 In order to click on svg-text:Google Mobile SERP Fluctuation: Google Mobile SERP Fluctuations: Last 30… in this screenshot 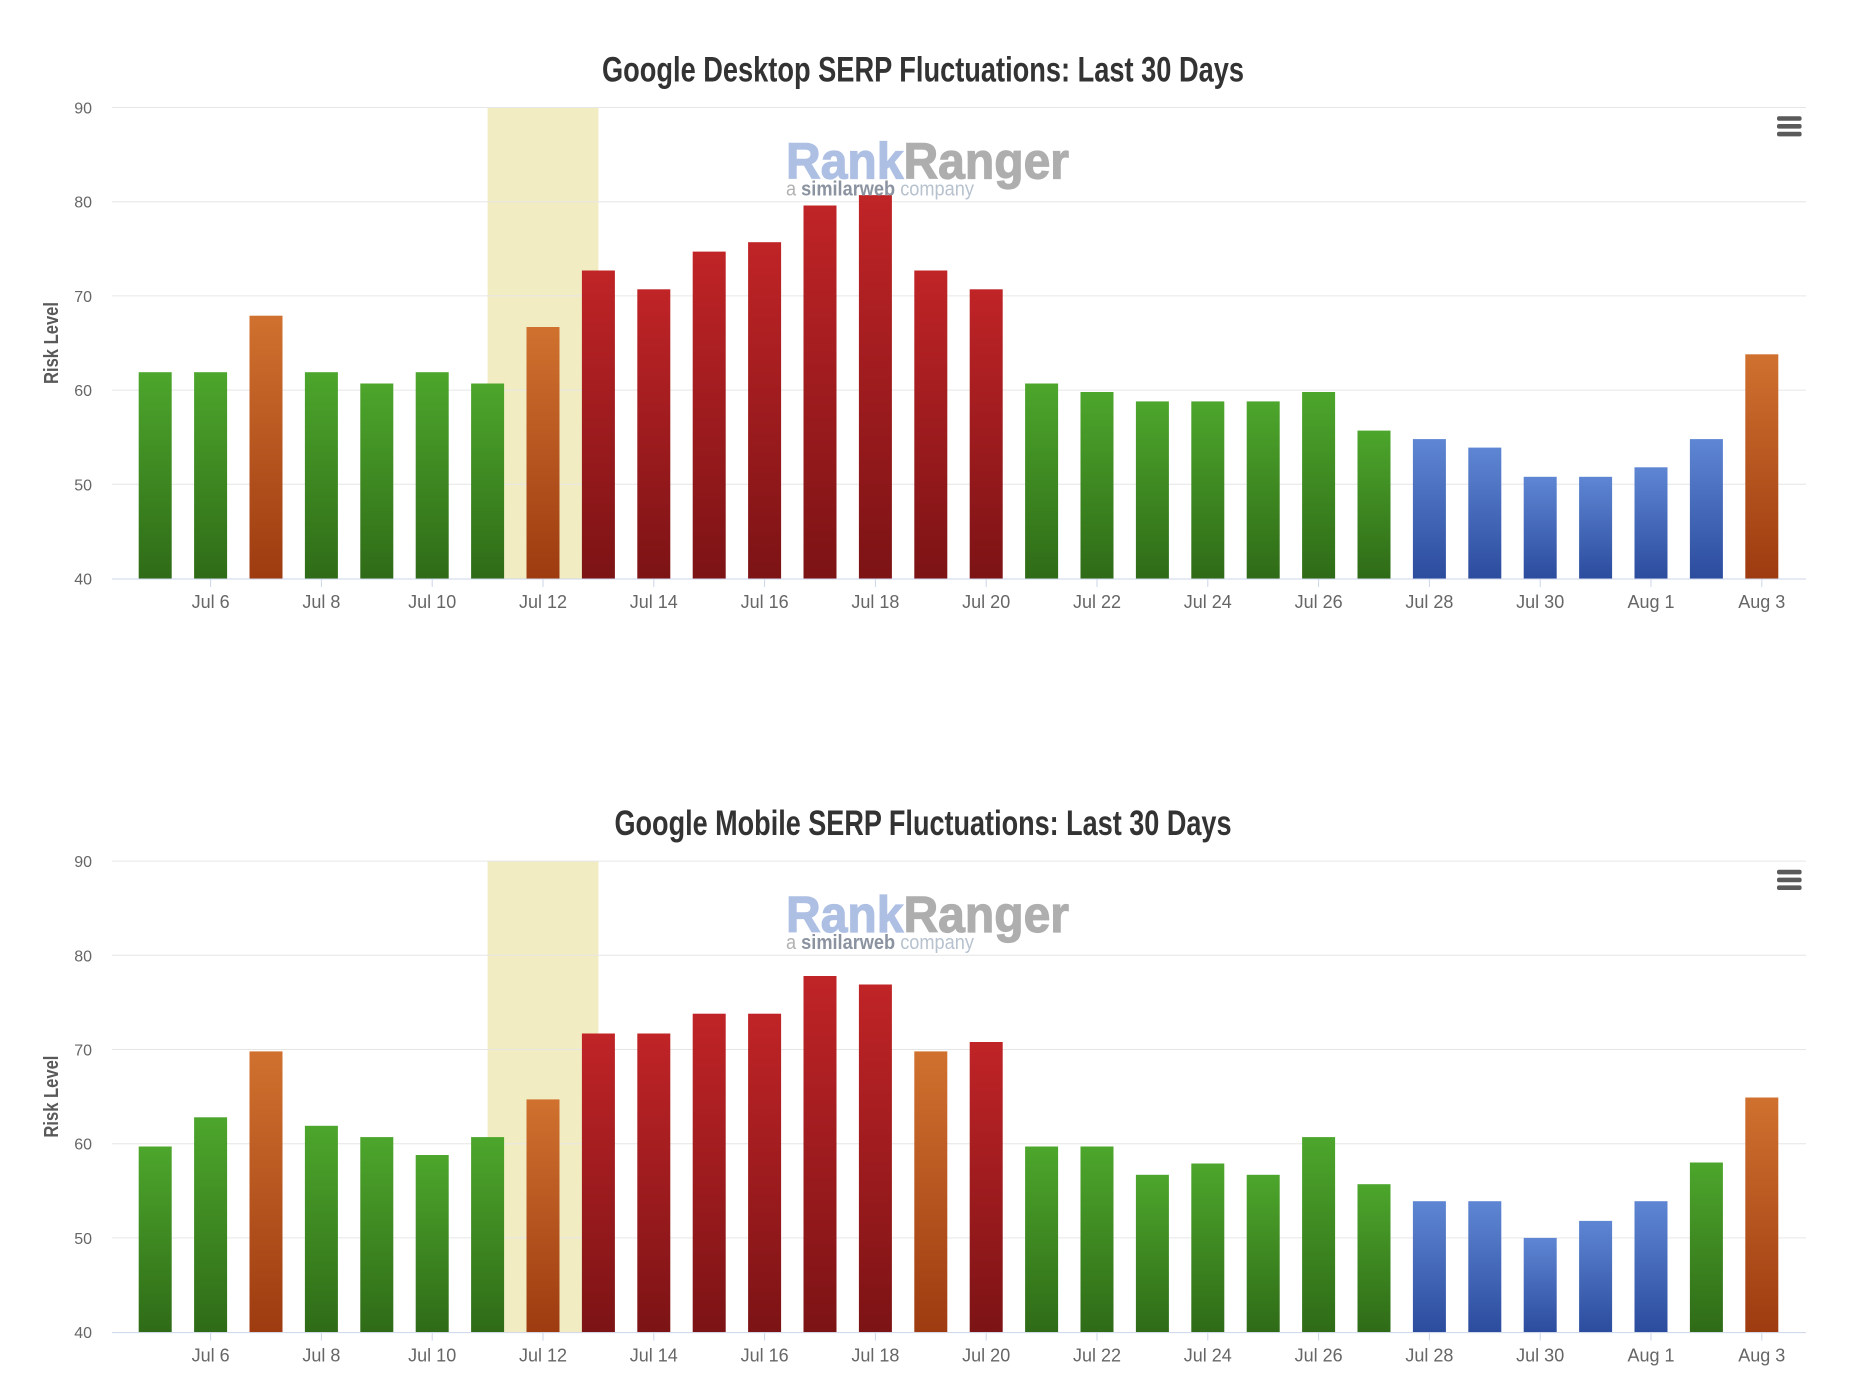, I will do `click(923, 823)`.